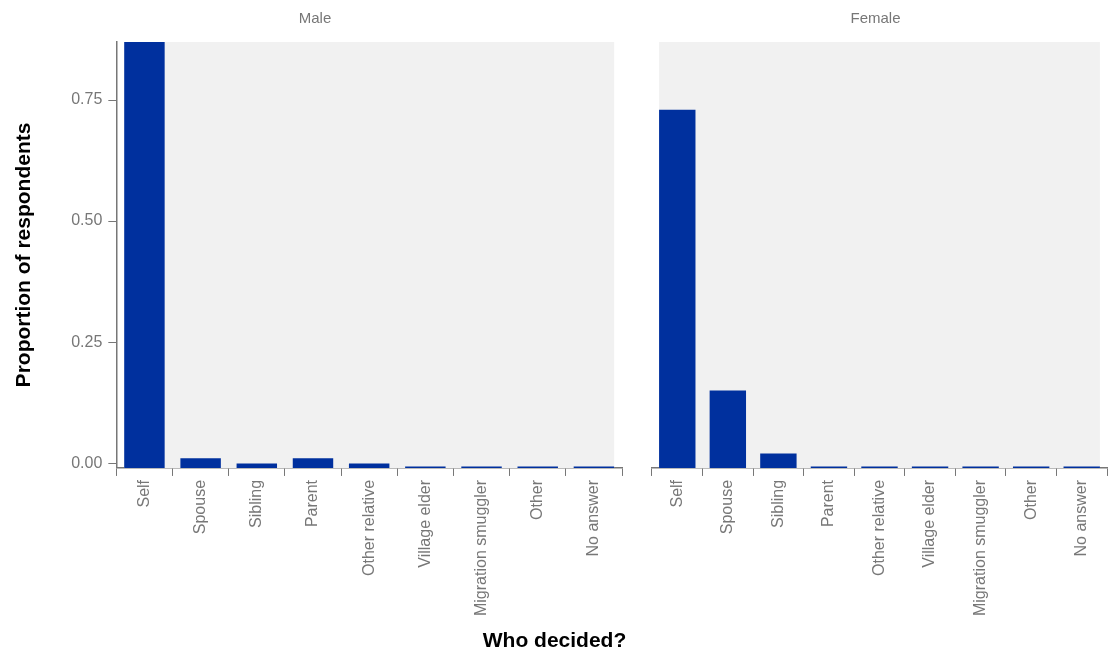 Image resolution: width=1109 pixels, height=659 pixels. What do you see at coordinates (315, 18) in the screenshot?
I see `chart-title: Male` at bounding box center [315, 18].